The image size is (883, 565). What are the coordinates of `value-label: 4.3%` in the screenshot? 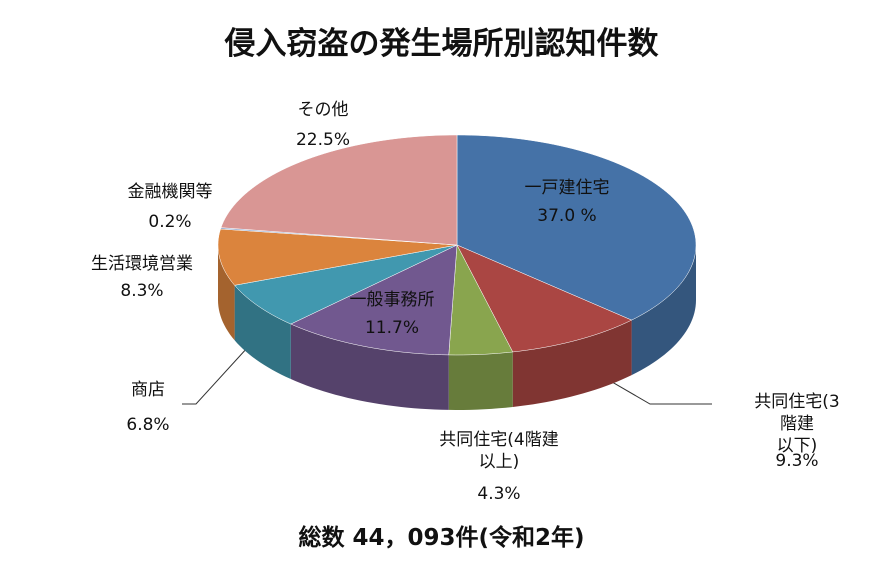 It's located at (499, 494).